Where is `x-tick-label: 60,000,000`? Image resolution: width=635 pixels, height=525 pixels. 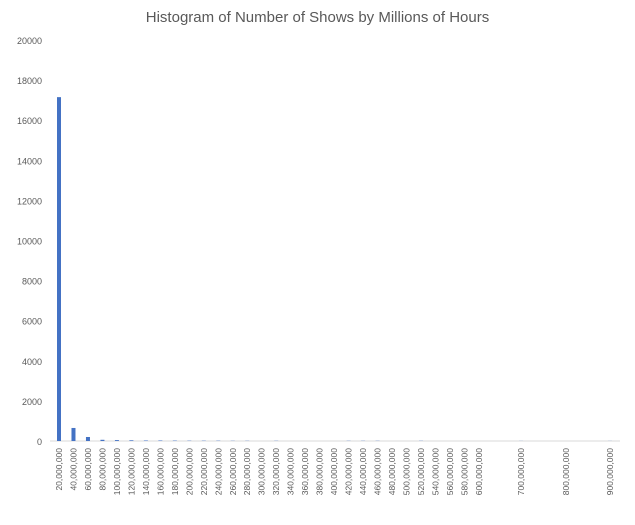 x-tick-label: 60,000,000 is located at coordinates (88, 469).